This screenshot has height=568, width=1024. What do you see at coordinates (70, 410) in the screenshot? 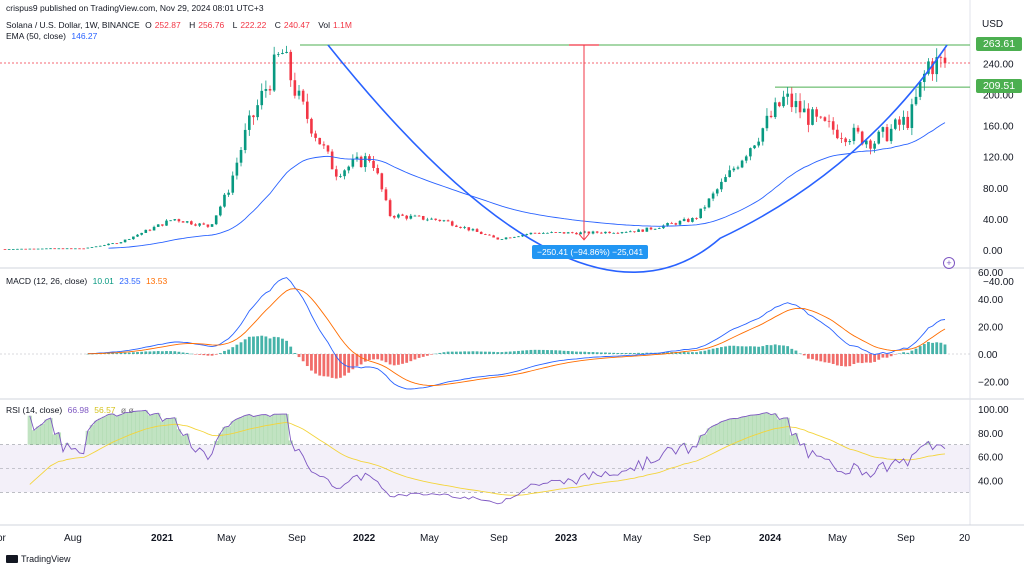
I see `rsi-legend: RSI (14, close) 66.98 56.57 ø ø` at bounding box center [70, 410].